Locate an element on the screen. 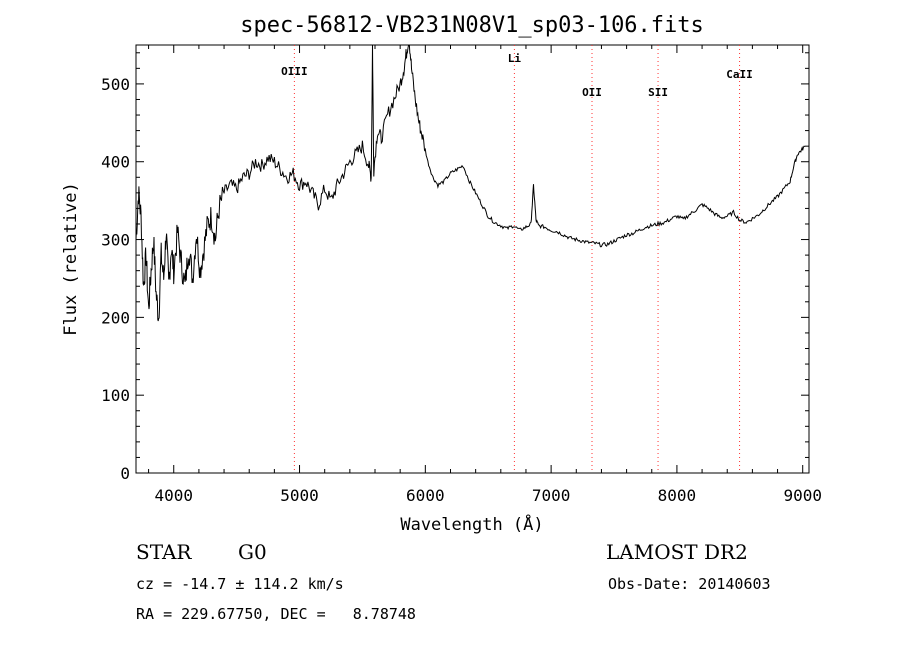 The width and height of the screenshot is (900, 650). y-tick-label: 100 is located at coordinates (115, 395).